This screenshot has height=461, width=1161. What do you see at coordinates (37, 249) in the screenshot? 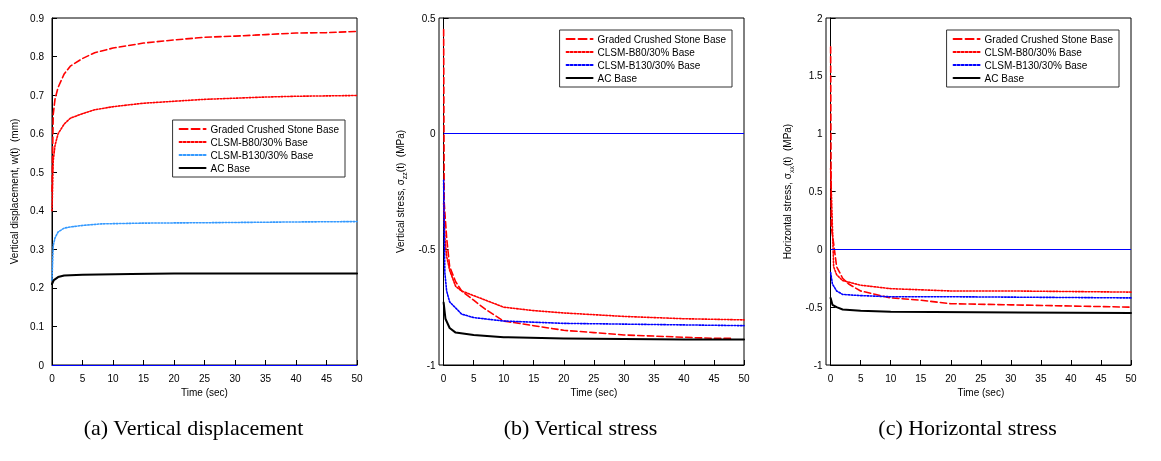
I see `y-tick-label: 0.3` at bounding box center [37, 249].